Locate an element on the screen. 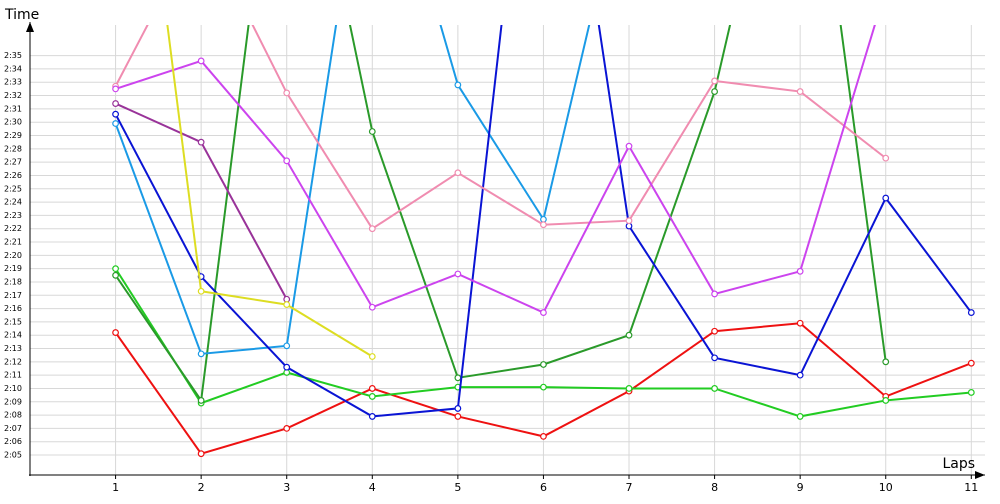  x-tick-label: 5 is located at coordinates (457, 487).